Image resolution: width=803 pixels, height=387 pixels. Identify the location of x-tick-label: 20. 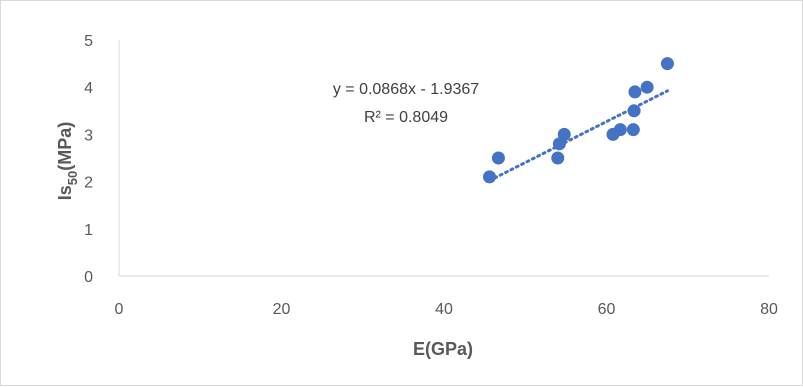
(282, 309).